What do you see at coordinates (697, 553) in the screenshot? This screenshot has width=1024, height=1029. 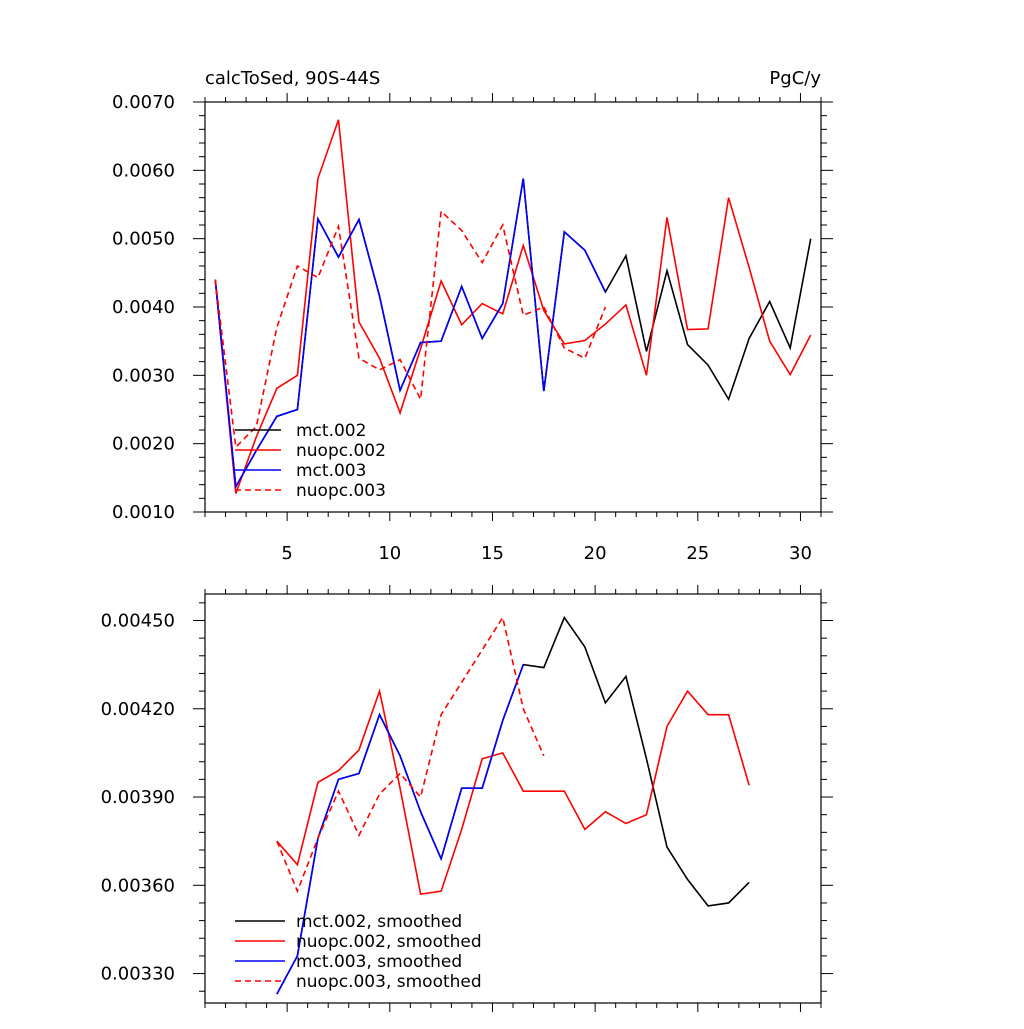 I see `x-tick-label: 25` at bounding box center [697, 553].